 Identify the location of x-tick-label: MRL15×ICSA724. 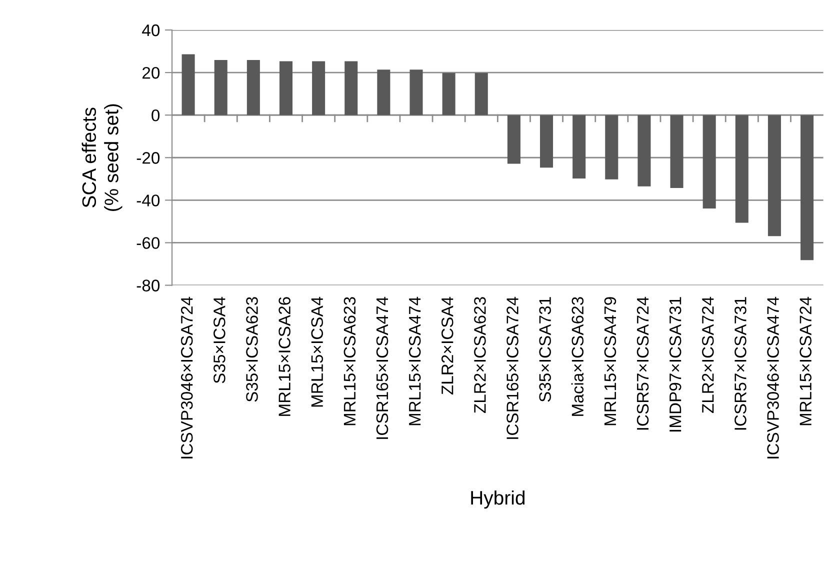
(806, 361).